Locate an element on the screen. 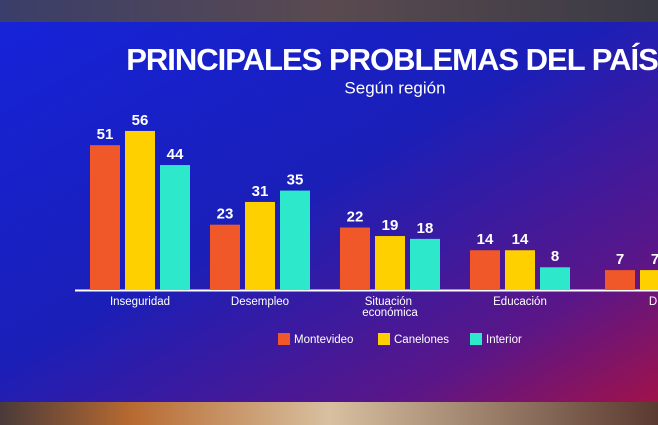 This screenshot has height=425, width=658. x-tick-label: Educación is located at coordinates (520, 302).